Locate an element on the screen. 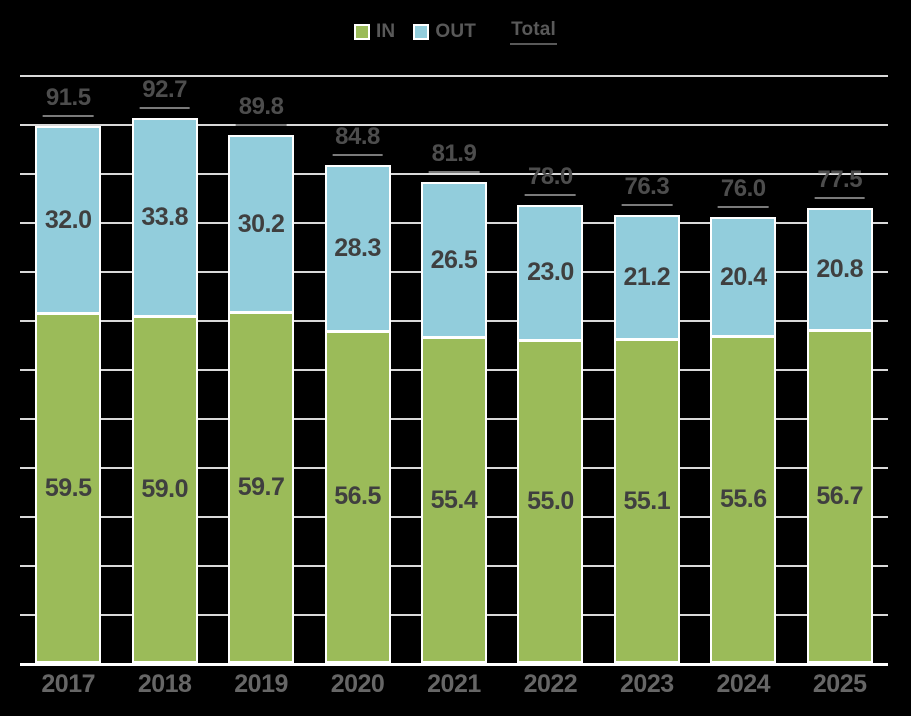 Image resolution: width=911 pixels, height=716 pixels. in-segment: 59.5 is located at coordinates (68, 488).